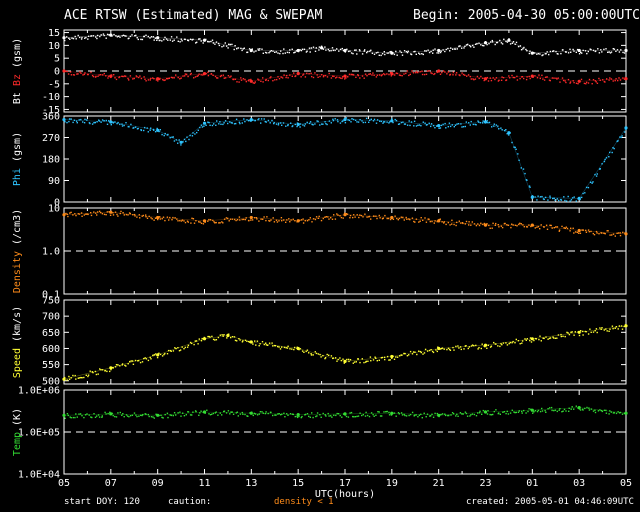 This screenshot has height=512, width=640. Describe the element at coordinates (17, 420) in the screenshot. I see `y-axis-label-part: (K)` at that location.